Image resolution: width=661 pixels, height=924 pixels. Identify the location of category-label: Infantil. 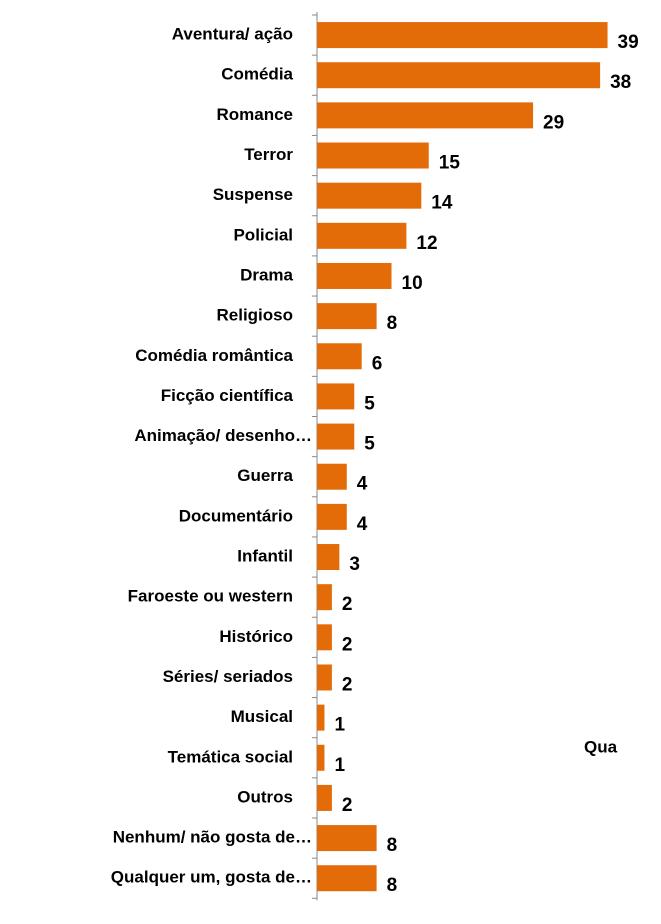
(265, 556).